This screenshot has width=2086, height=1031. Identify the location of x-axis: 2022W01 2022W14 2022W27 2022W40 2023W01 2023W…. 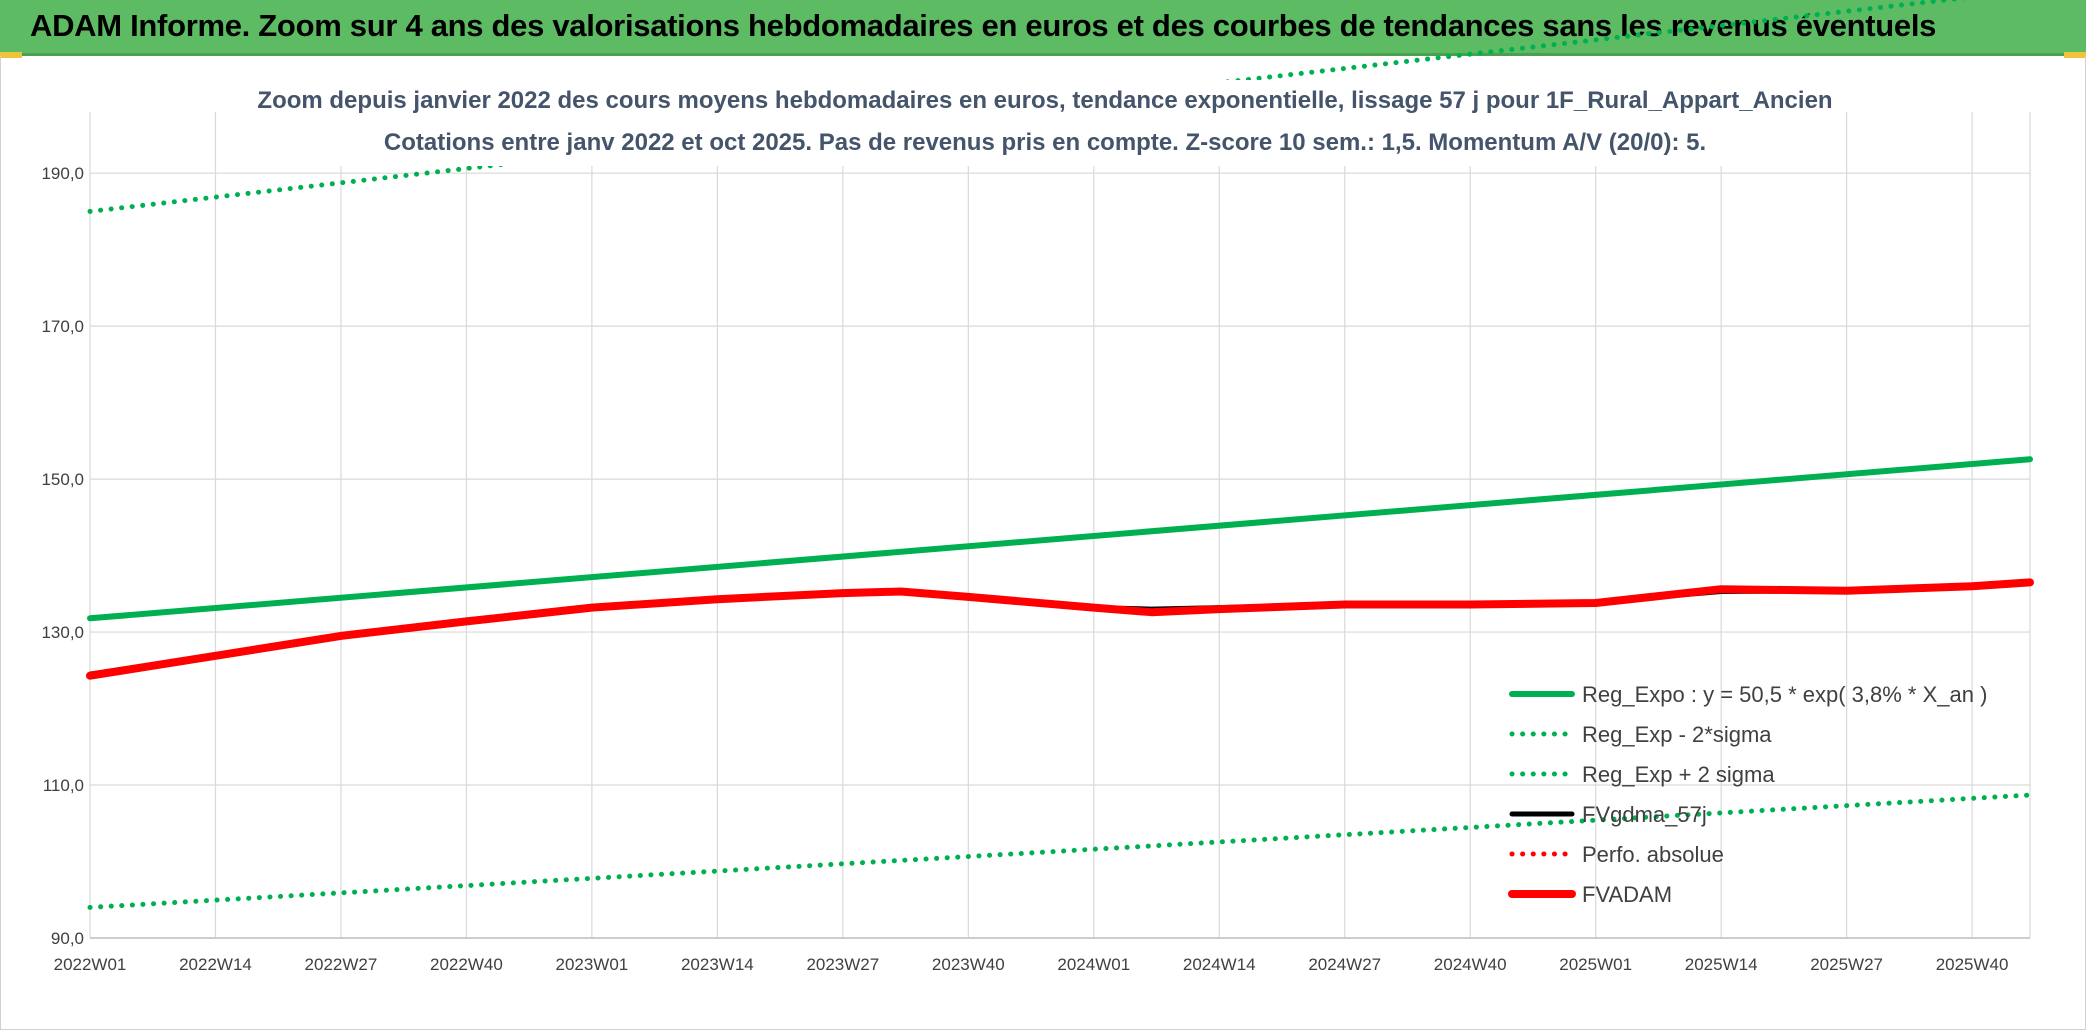
(1042, 955).